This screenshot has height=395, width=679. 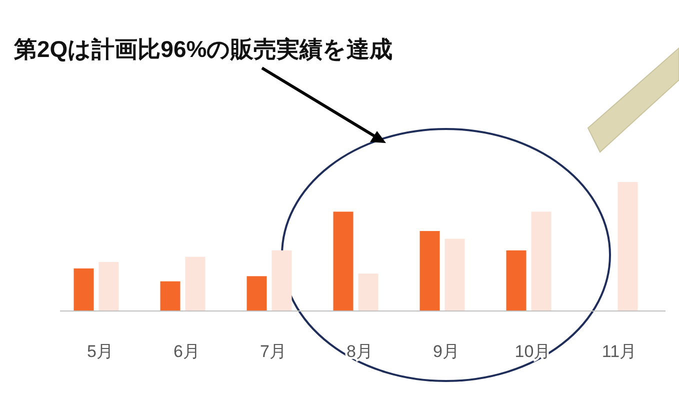 What do you see at coordinates (100, 351) in the screenshot?
I see `x-tick-label: 5月` at bounding box center [100, 351].